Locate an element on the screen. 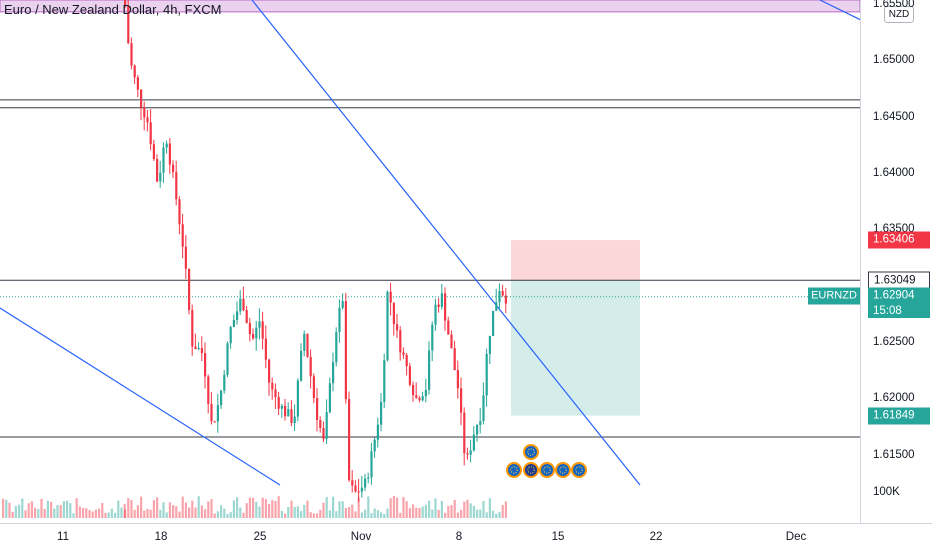 This screenshot has height=551, width=932. last-price-label: 1.62904 is located at coordinates (899, 296).